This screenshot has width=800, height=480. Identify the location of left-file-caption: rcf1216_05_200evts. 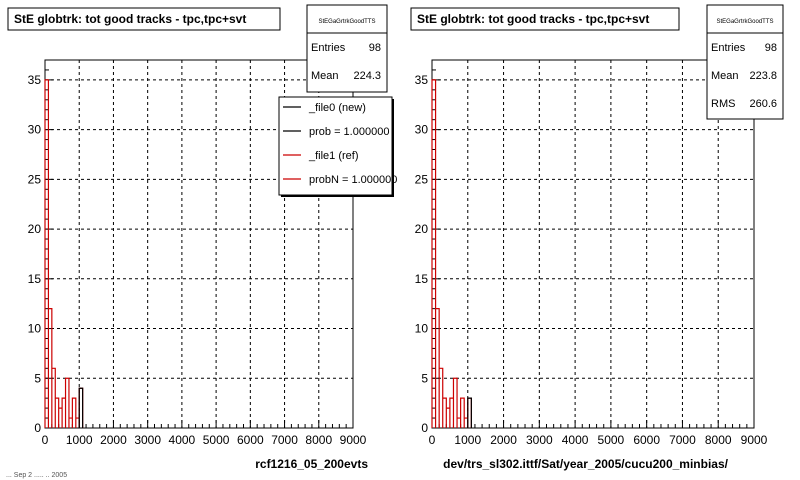
(311, 464).